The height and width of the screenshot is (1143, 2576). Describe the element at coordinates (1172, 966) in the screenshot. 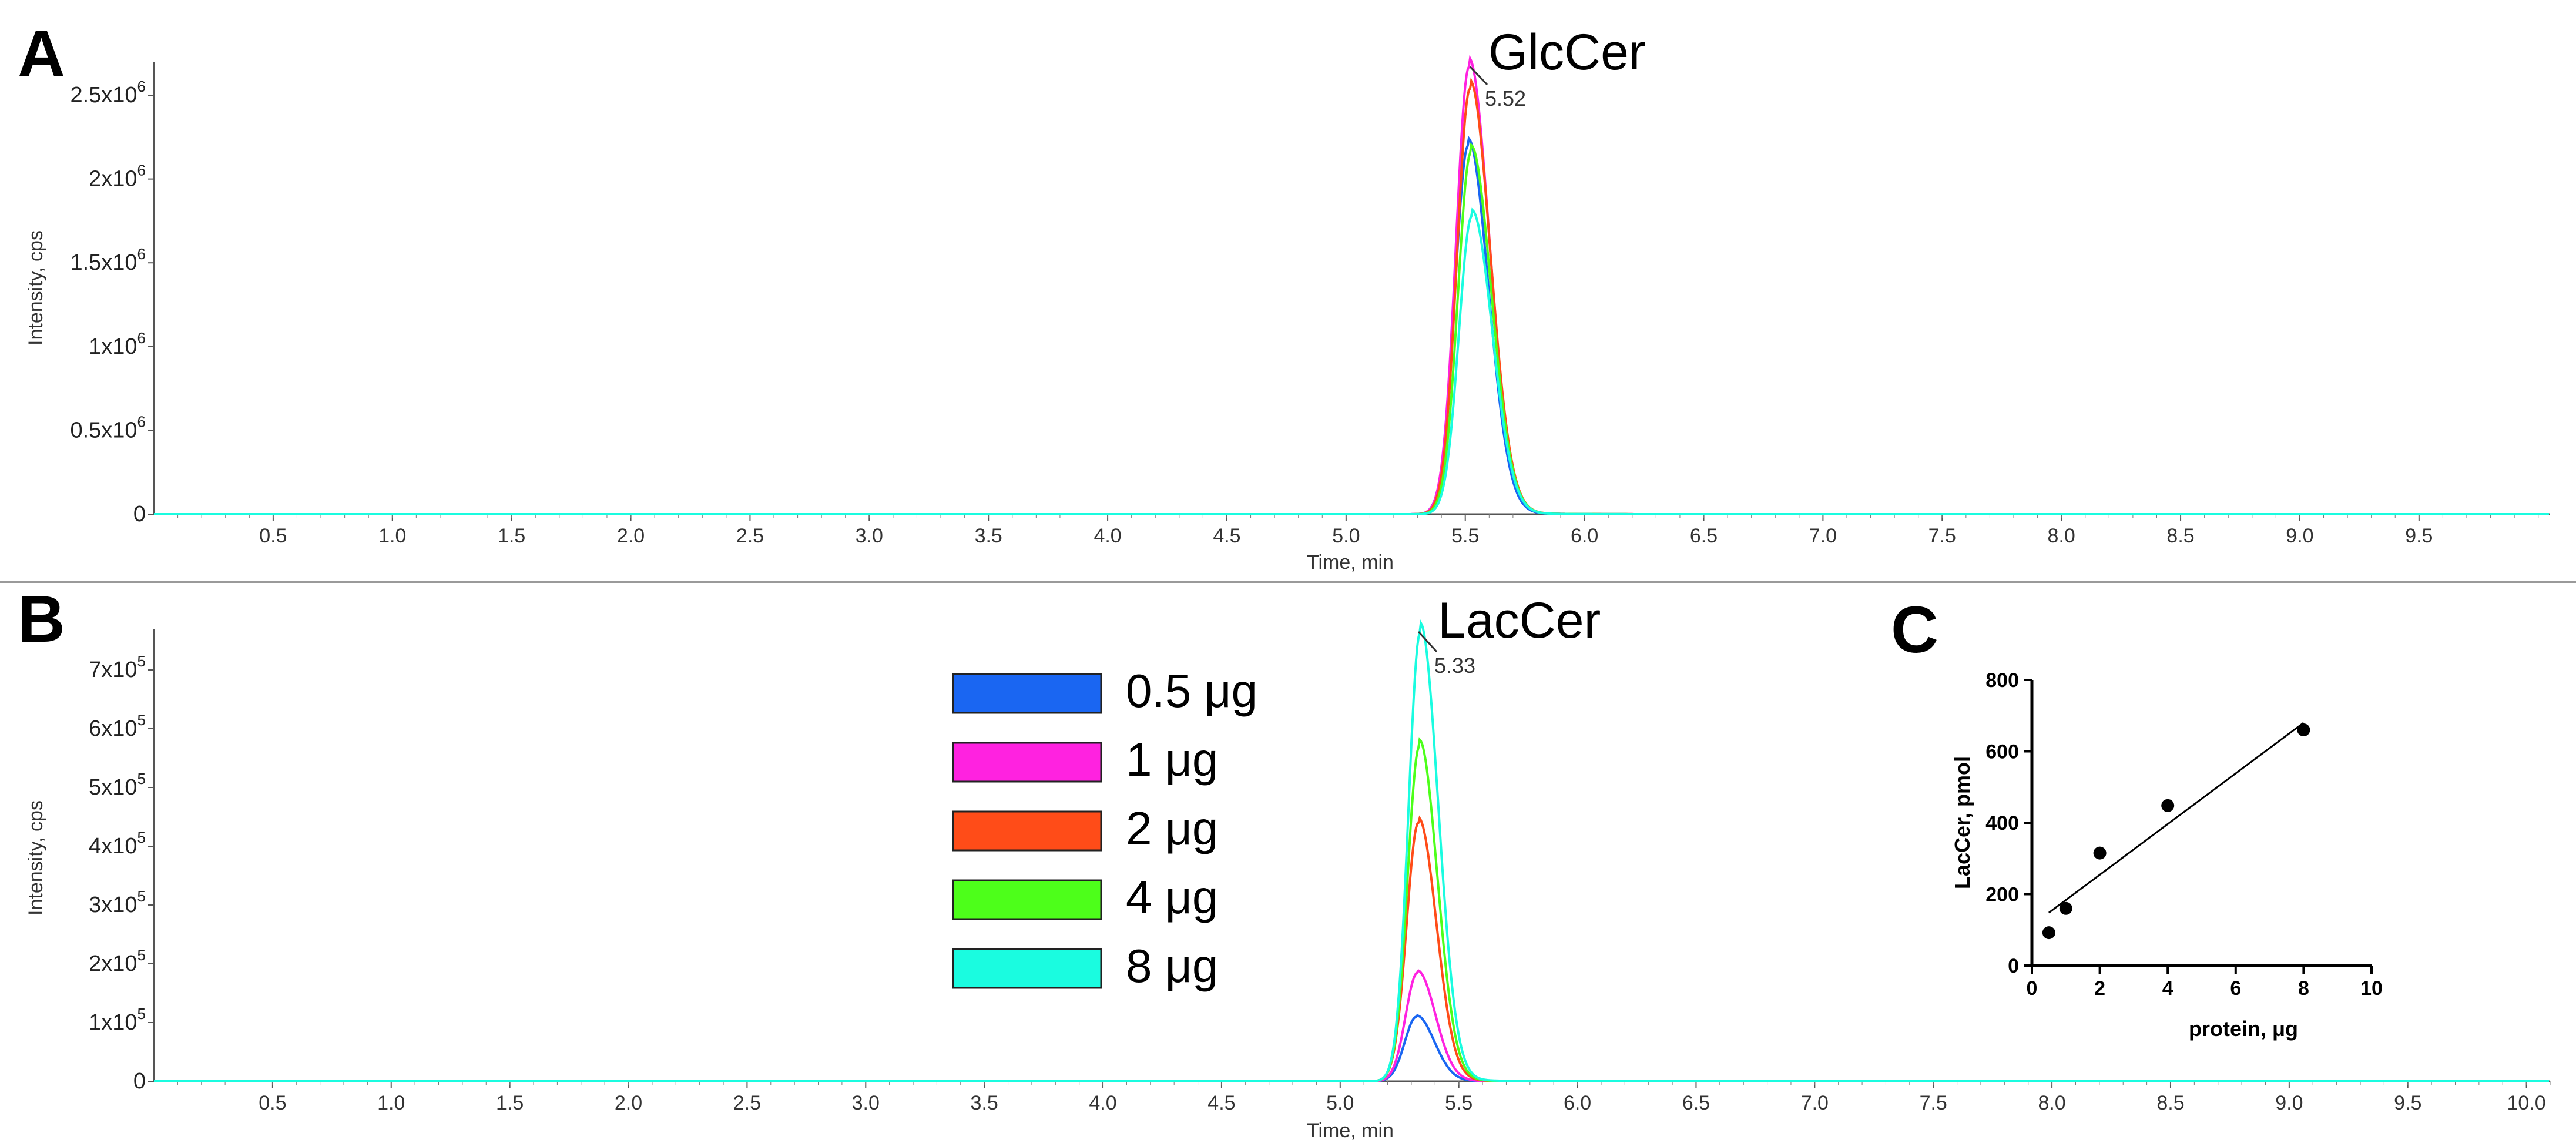

I see `legend-label: 8 μg` at that location.